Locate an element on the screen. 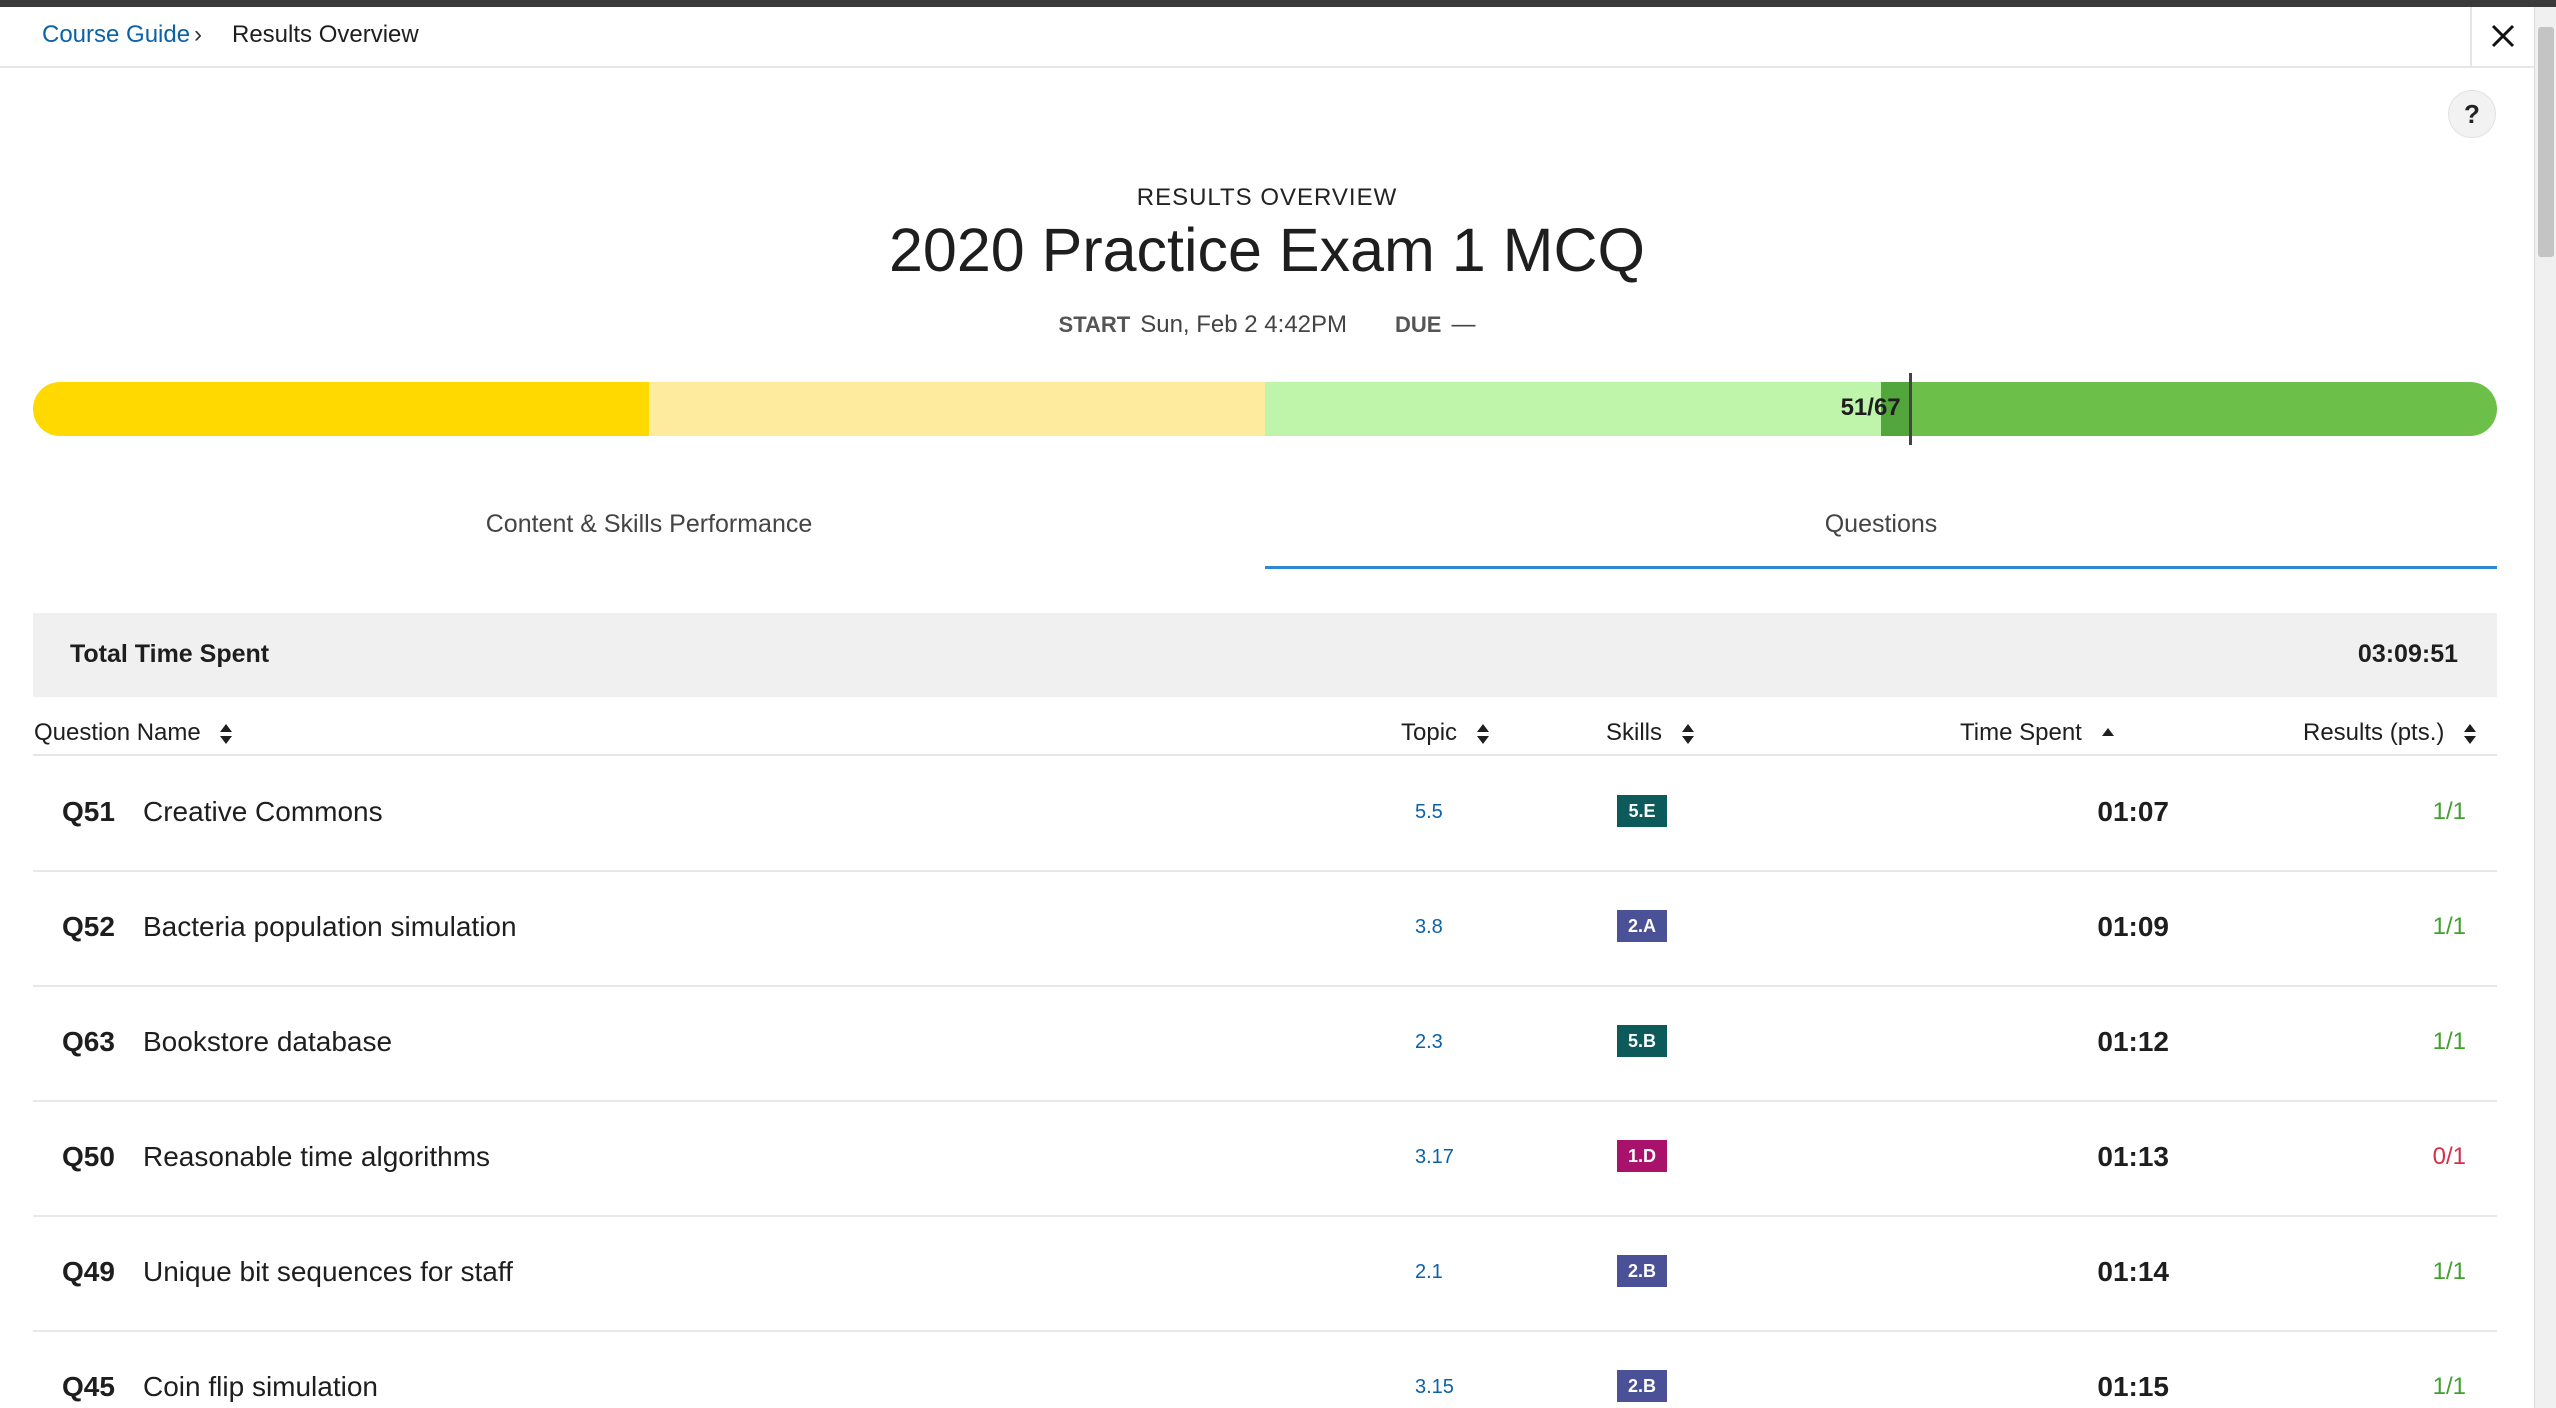 Image resolution: width=2556 pixels, height=1408 pixels. help-icon: ? is located at coordinates (2472, 114).